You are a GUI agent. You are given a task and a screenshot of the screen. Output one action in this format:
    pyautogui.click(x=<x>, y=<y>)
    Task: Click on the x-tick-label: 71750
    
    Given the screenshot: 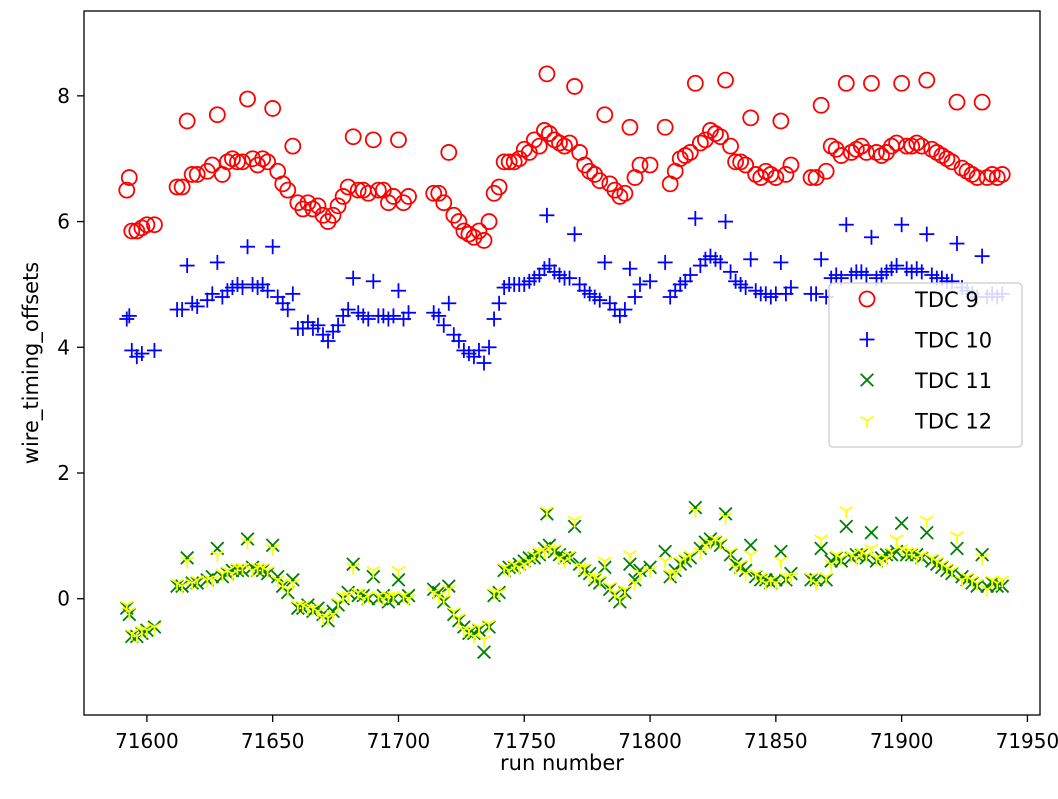 What is the action you would take?
    pyautogui.click(x=524, y=741)
    